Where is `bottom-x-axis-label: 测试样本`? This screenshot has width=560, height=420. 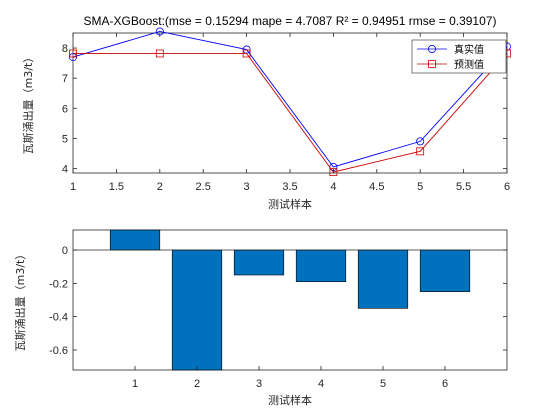 bottom-x-axis-label: 测试样本 is located at coordinates (290, 400).